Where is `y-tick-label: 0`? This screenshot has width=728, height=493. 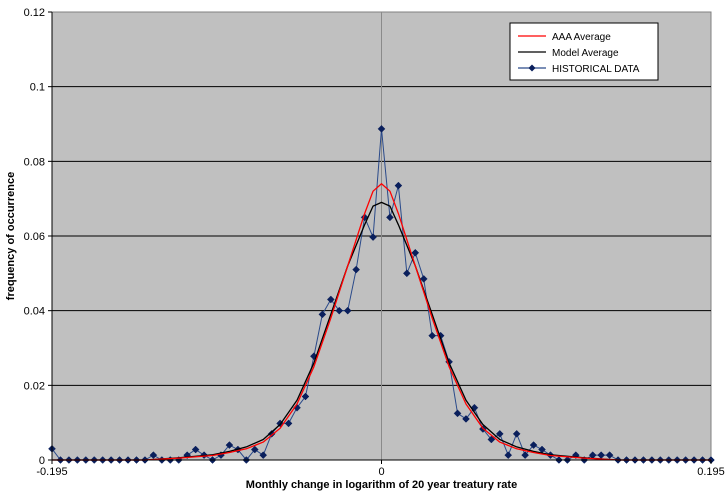 y-tick-label: 0 is located at coordinates (42, 461).